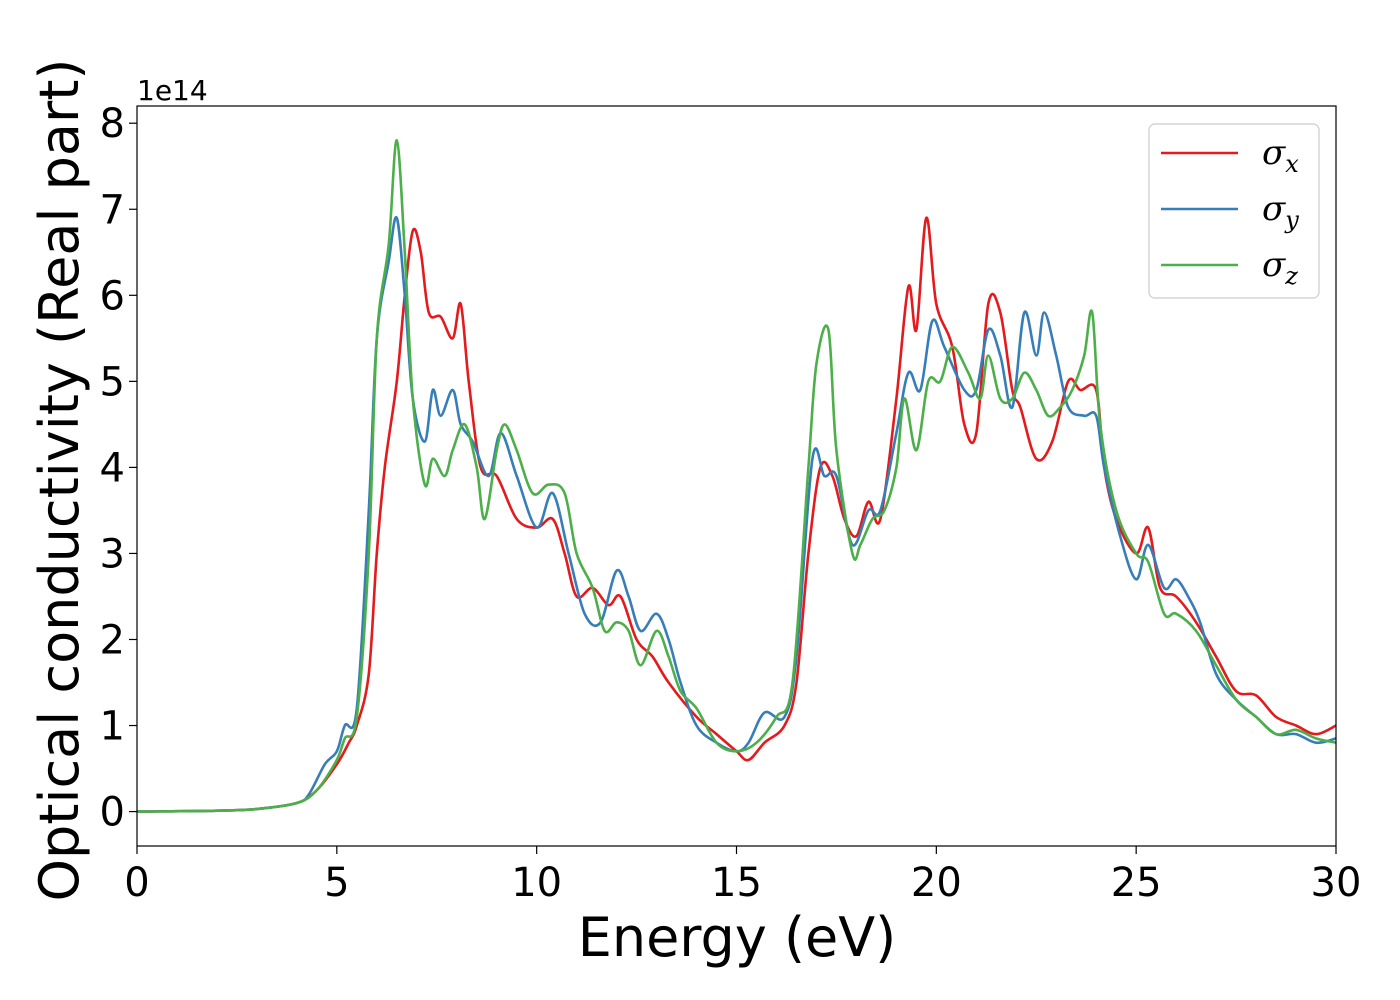 Image resolution: width=1400 pixels, height=1000 pixels. Describe the element at coordinates (112, 382) in the screenshot. I see `y-tick-label: 5` at that location.